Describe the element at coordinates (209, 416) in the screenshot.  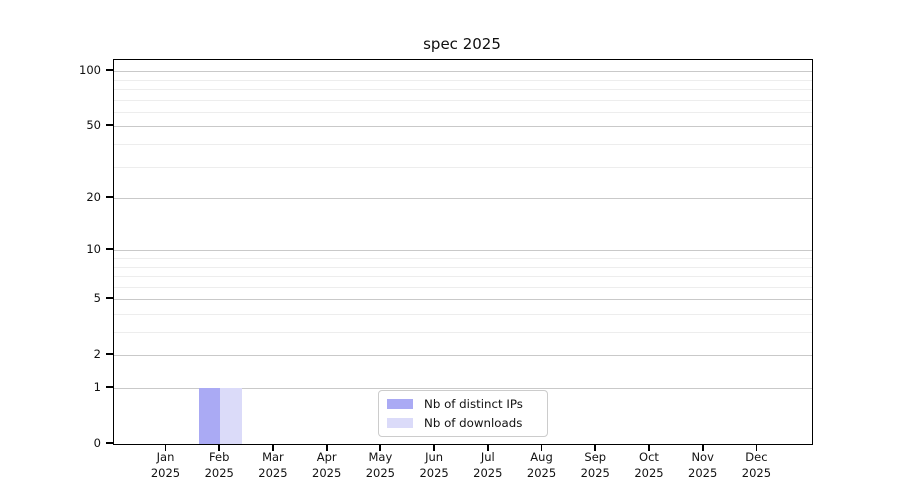
I see `bar-nb-of-distinct-ips` at that location.